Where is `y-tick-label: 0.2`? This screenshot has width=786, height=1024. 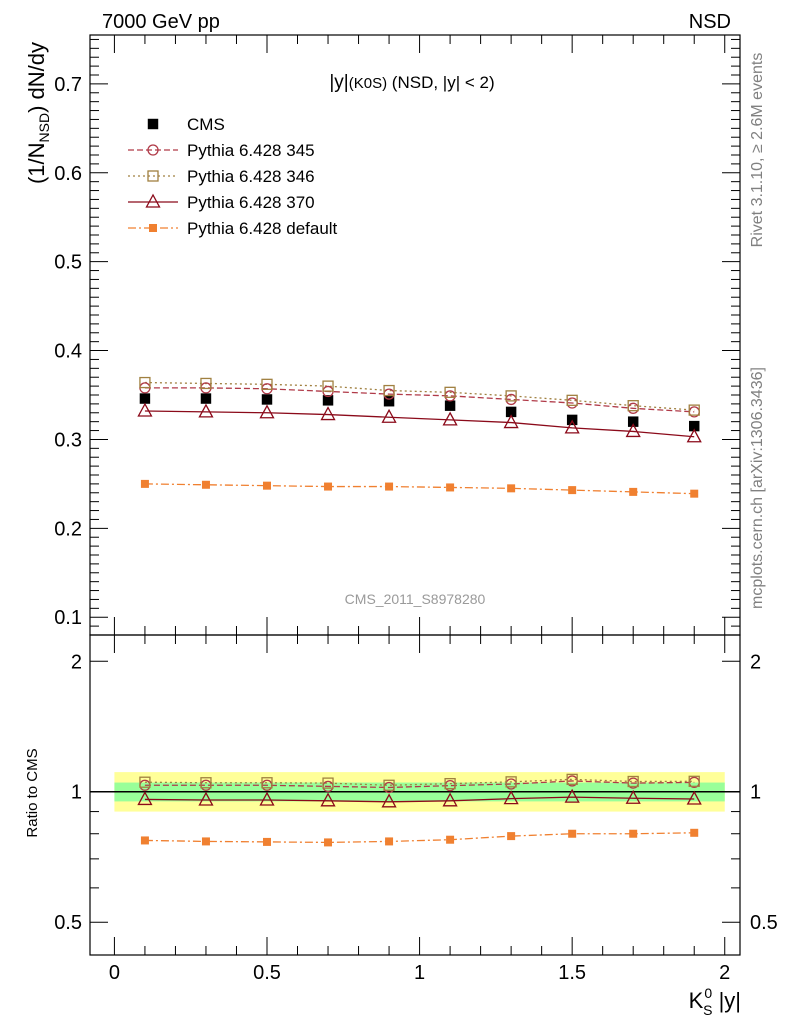
y-tick-label: 0.2 is located at coordinates (68, 529).